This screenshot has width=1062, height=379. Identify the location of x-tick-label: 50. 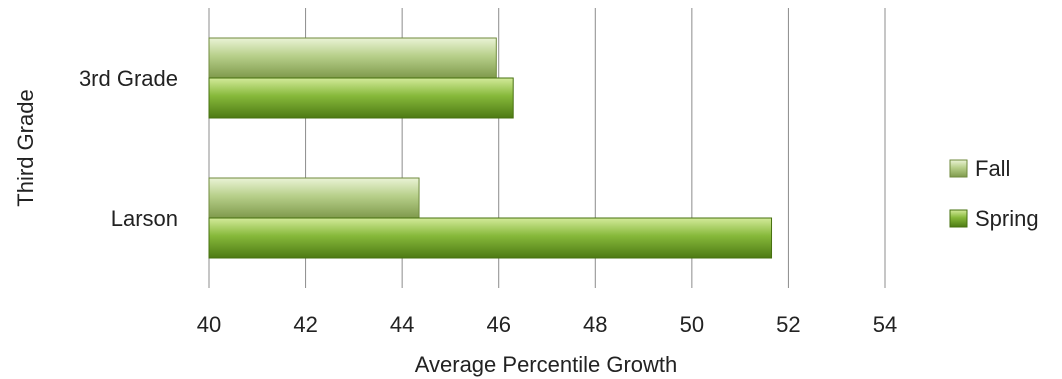
(692, 324).